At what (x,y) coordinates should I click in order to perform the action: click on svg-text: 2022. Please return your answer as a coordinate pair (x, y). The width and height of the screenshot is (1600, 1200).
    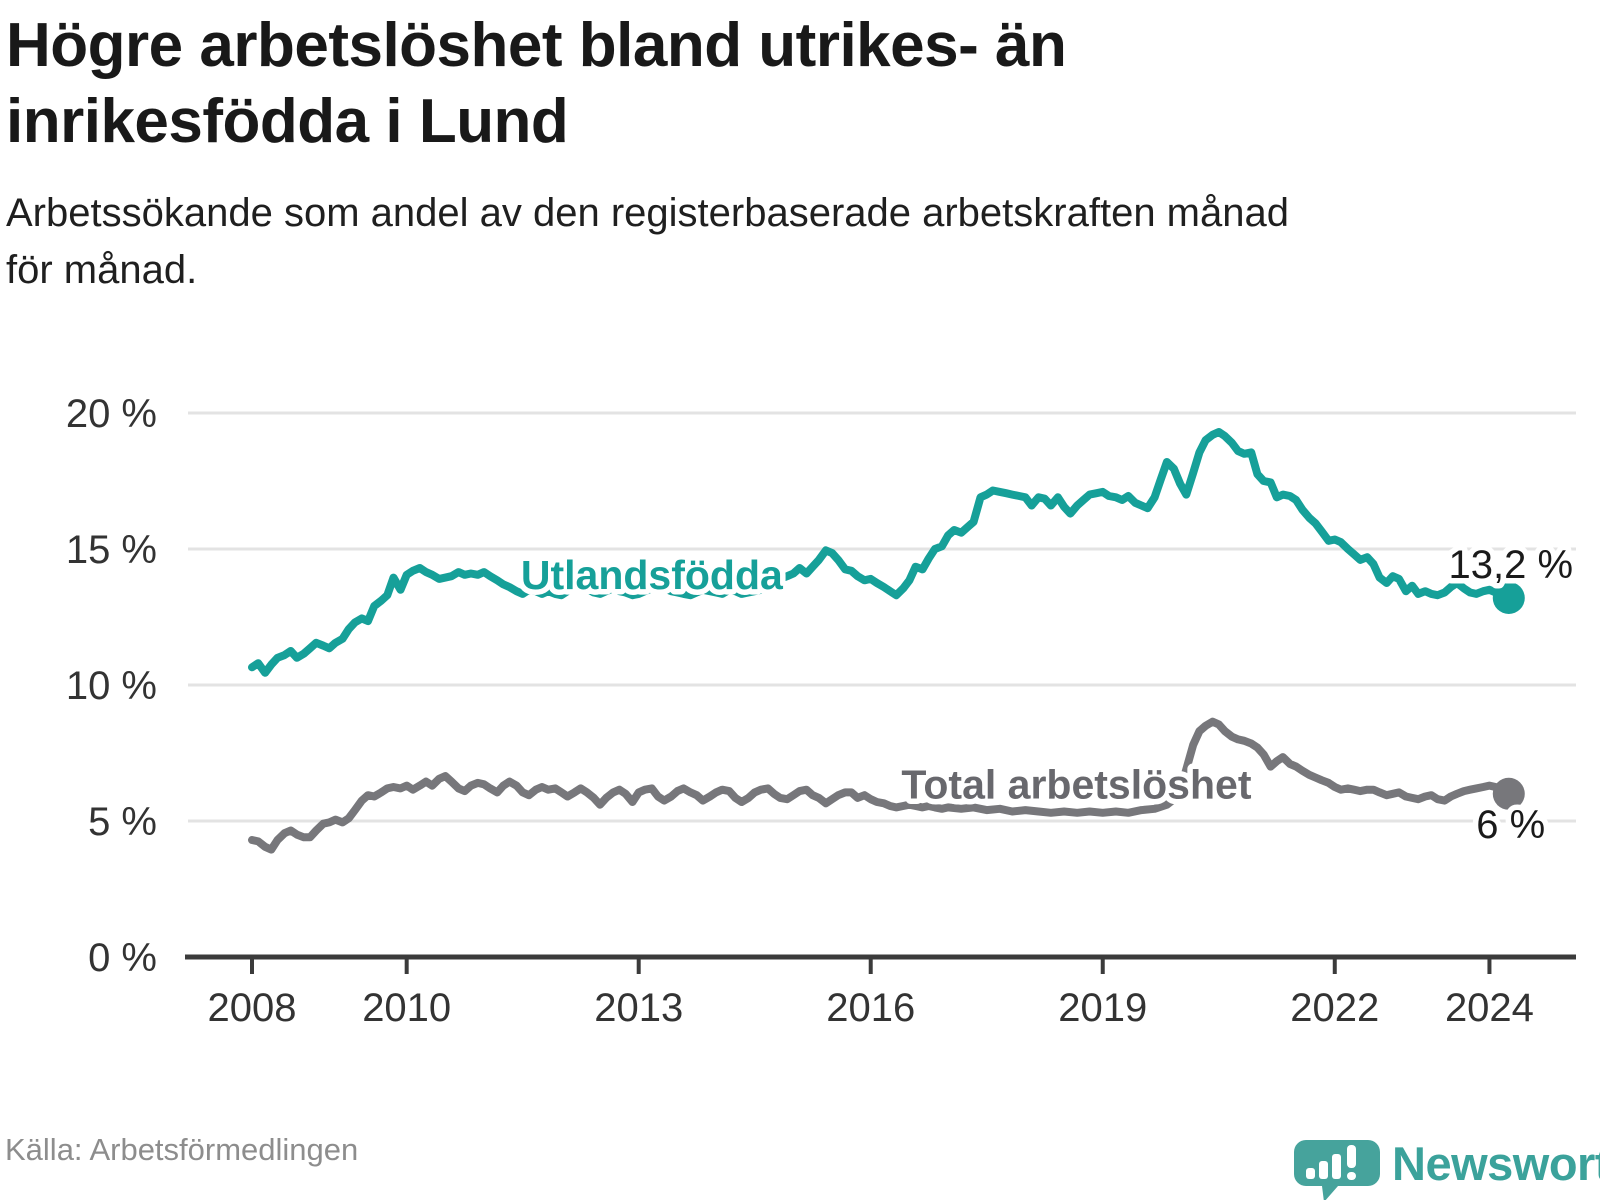
    Looking at the image, I should click on (1334, 1008).